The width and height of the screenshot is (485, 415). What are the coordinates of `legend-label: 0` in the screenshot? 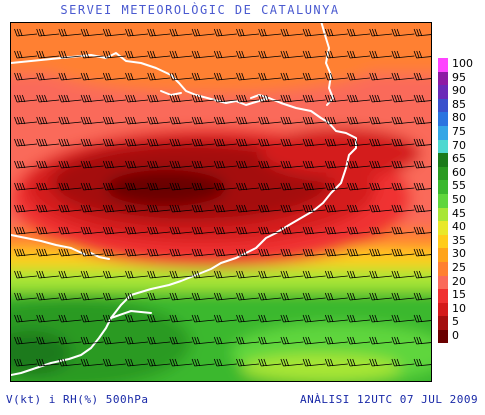 It's located at (455, 335).